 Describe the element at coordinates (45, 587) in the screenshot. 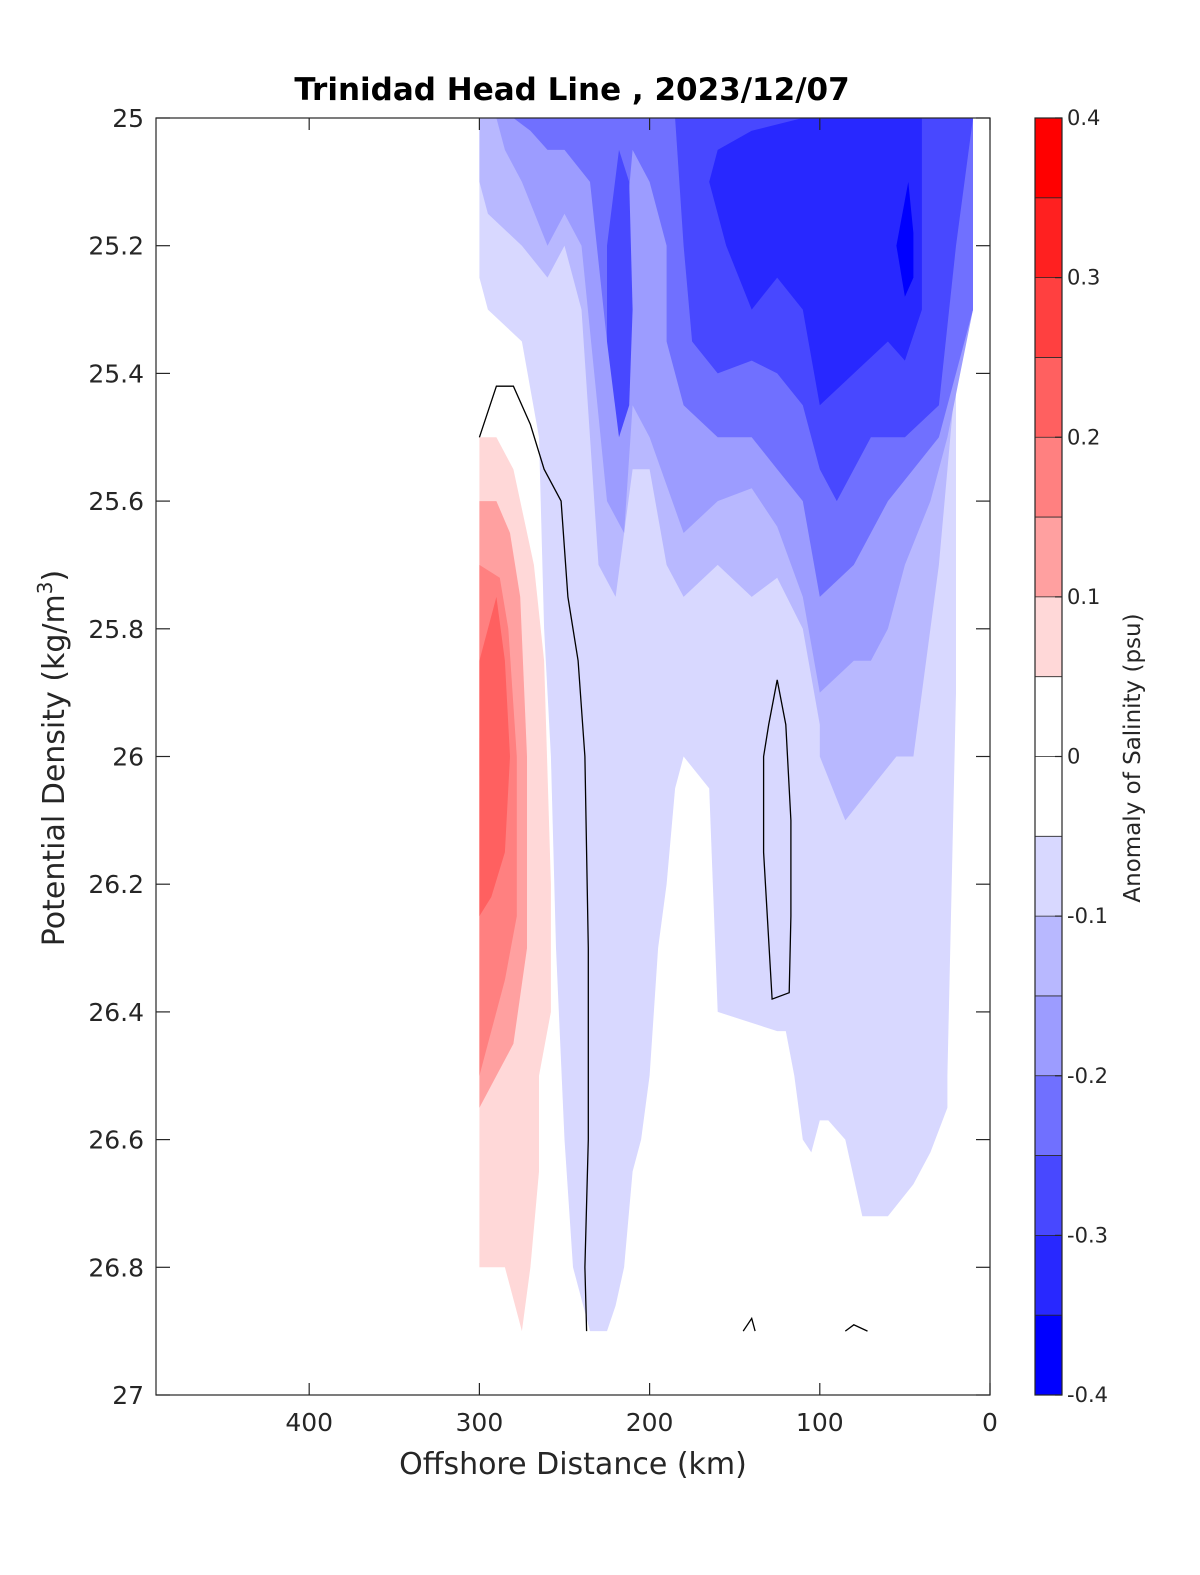

I see `y-axis-label-superscript: 3` at that location.